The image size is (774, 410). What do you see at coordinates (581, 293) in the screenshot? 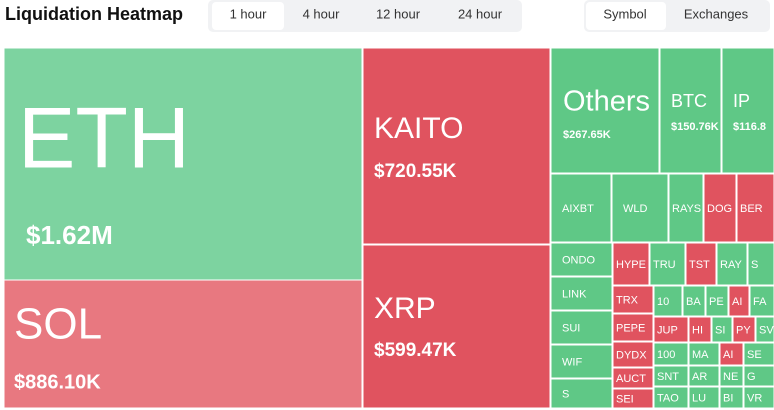
I see `tile: LINK` at bounding box center [581, 293].